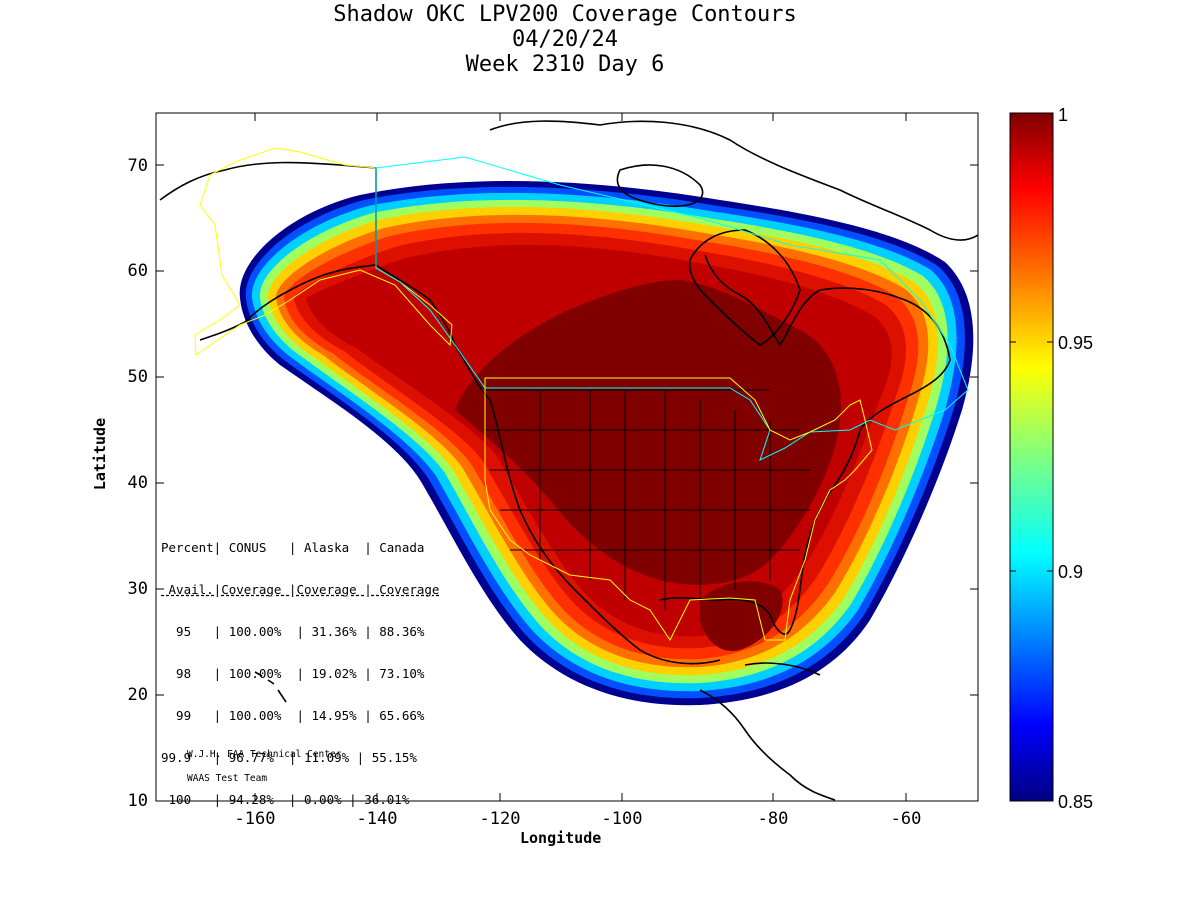 The image size is (1200, 900). What do you see at coordinates (500, 819) in the screenshot?
I see `x-tick-label: -120` at bounding box center [500, 819].